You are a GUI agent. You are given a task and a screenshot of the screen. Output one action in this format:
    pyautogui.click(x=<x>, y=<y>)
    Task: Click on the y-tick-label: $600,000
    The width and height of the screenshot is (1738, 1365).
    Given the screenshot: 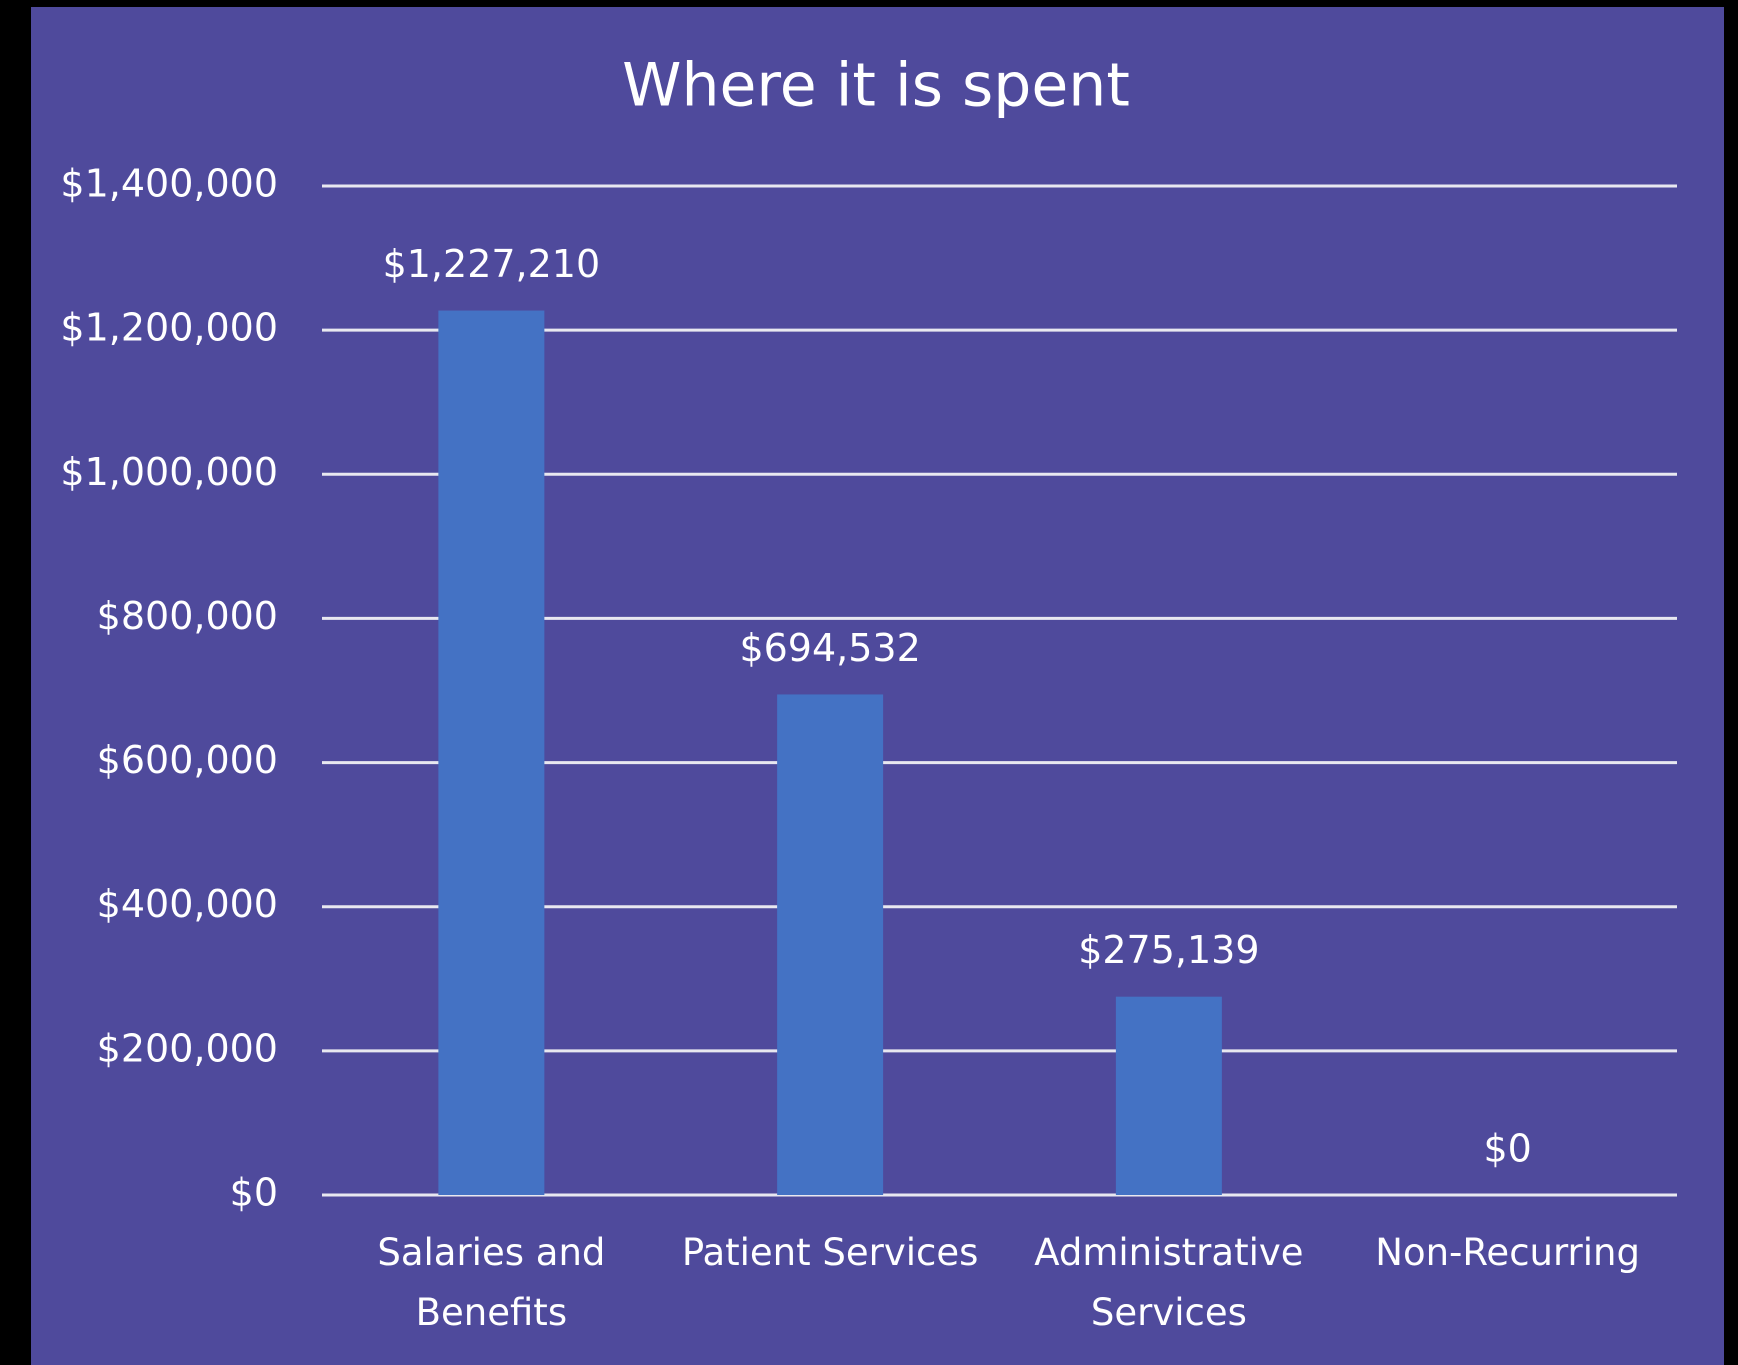 What is the action you would take?
    pyautogui.click(x=187, y=760)
    